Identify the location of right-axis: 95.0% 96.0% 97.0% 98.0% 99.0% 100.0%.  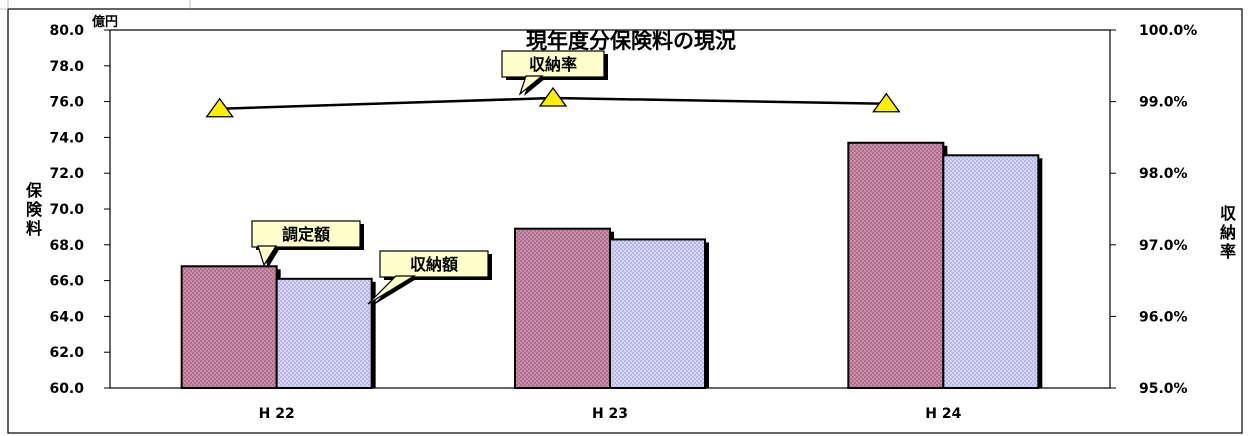
(1153, 210).